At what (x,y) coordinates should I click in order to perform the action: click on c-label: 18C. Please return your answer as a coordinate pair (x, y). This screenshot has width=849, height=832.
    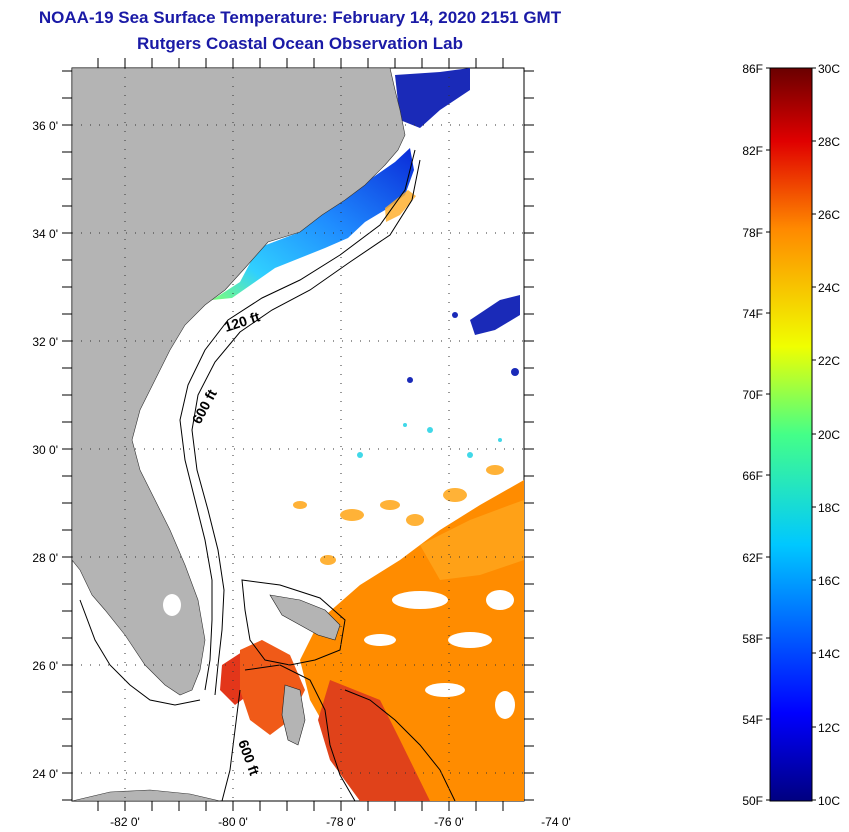
    Looking at the image, I should click on (829, 508).